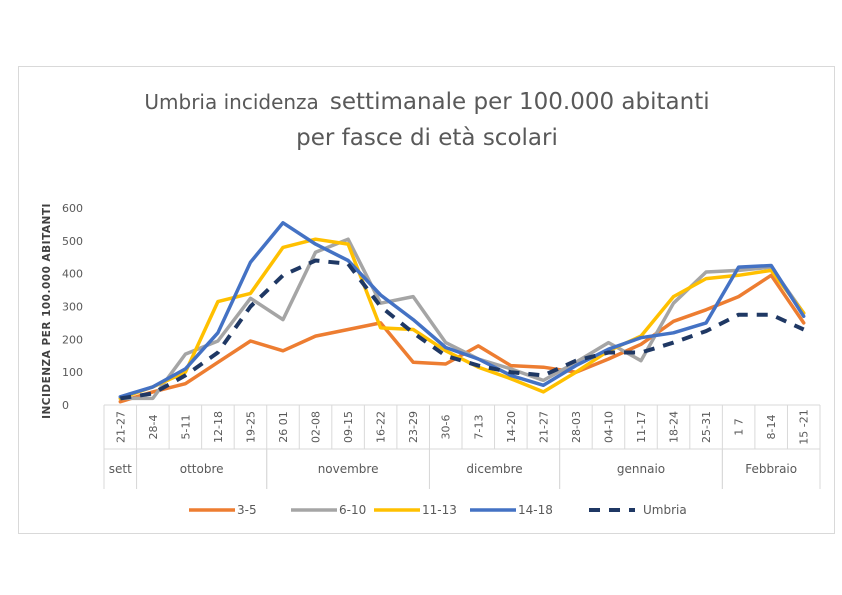 Image resolution: width=842 pixels, height=595 pixels. What do you see at coordinates (247, 510) in the screenshot?
I see `legend-label: 3-5` at bounding box center [247, 510].